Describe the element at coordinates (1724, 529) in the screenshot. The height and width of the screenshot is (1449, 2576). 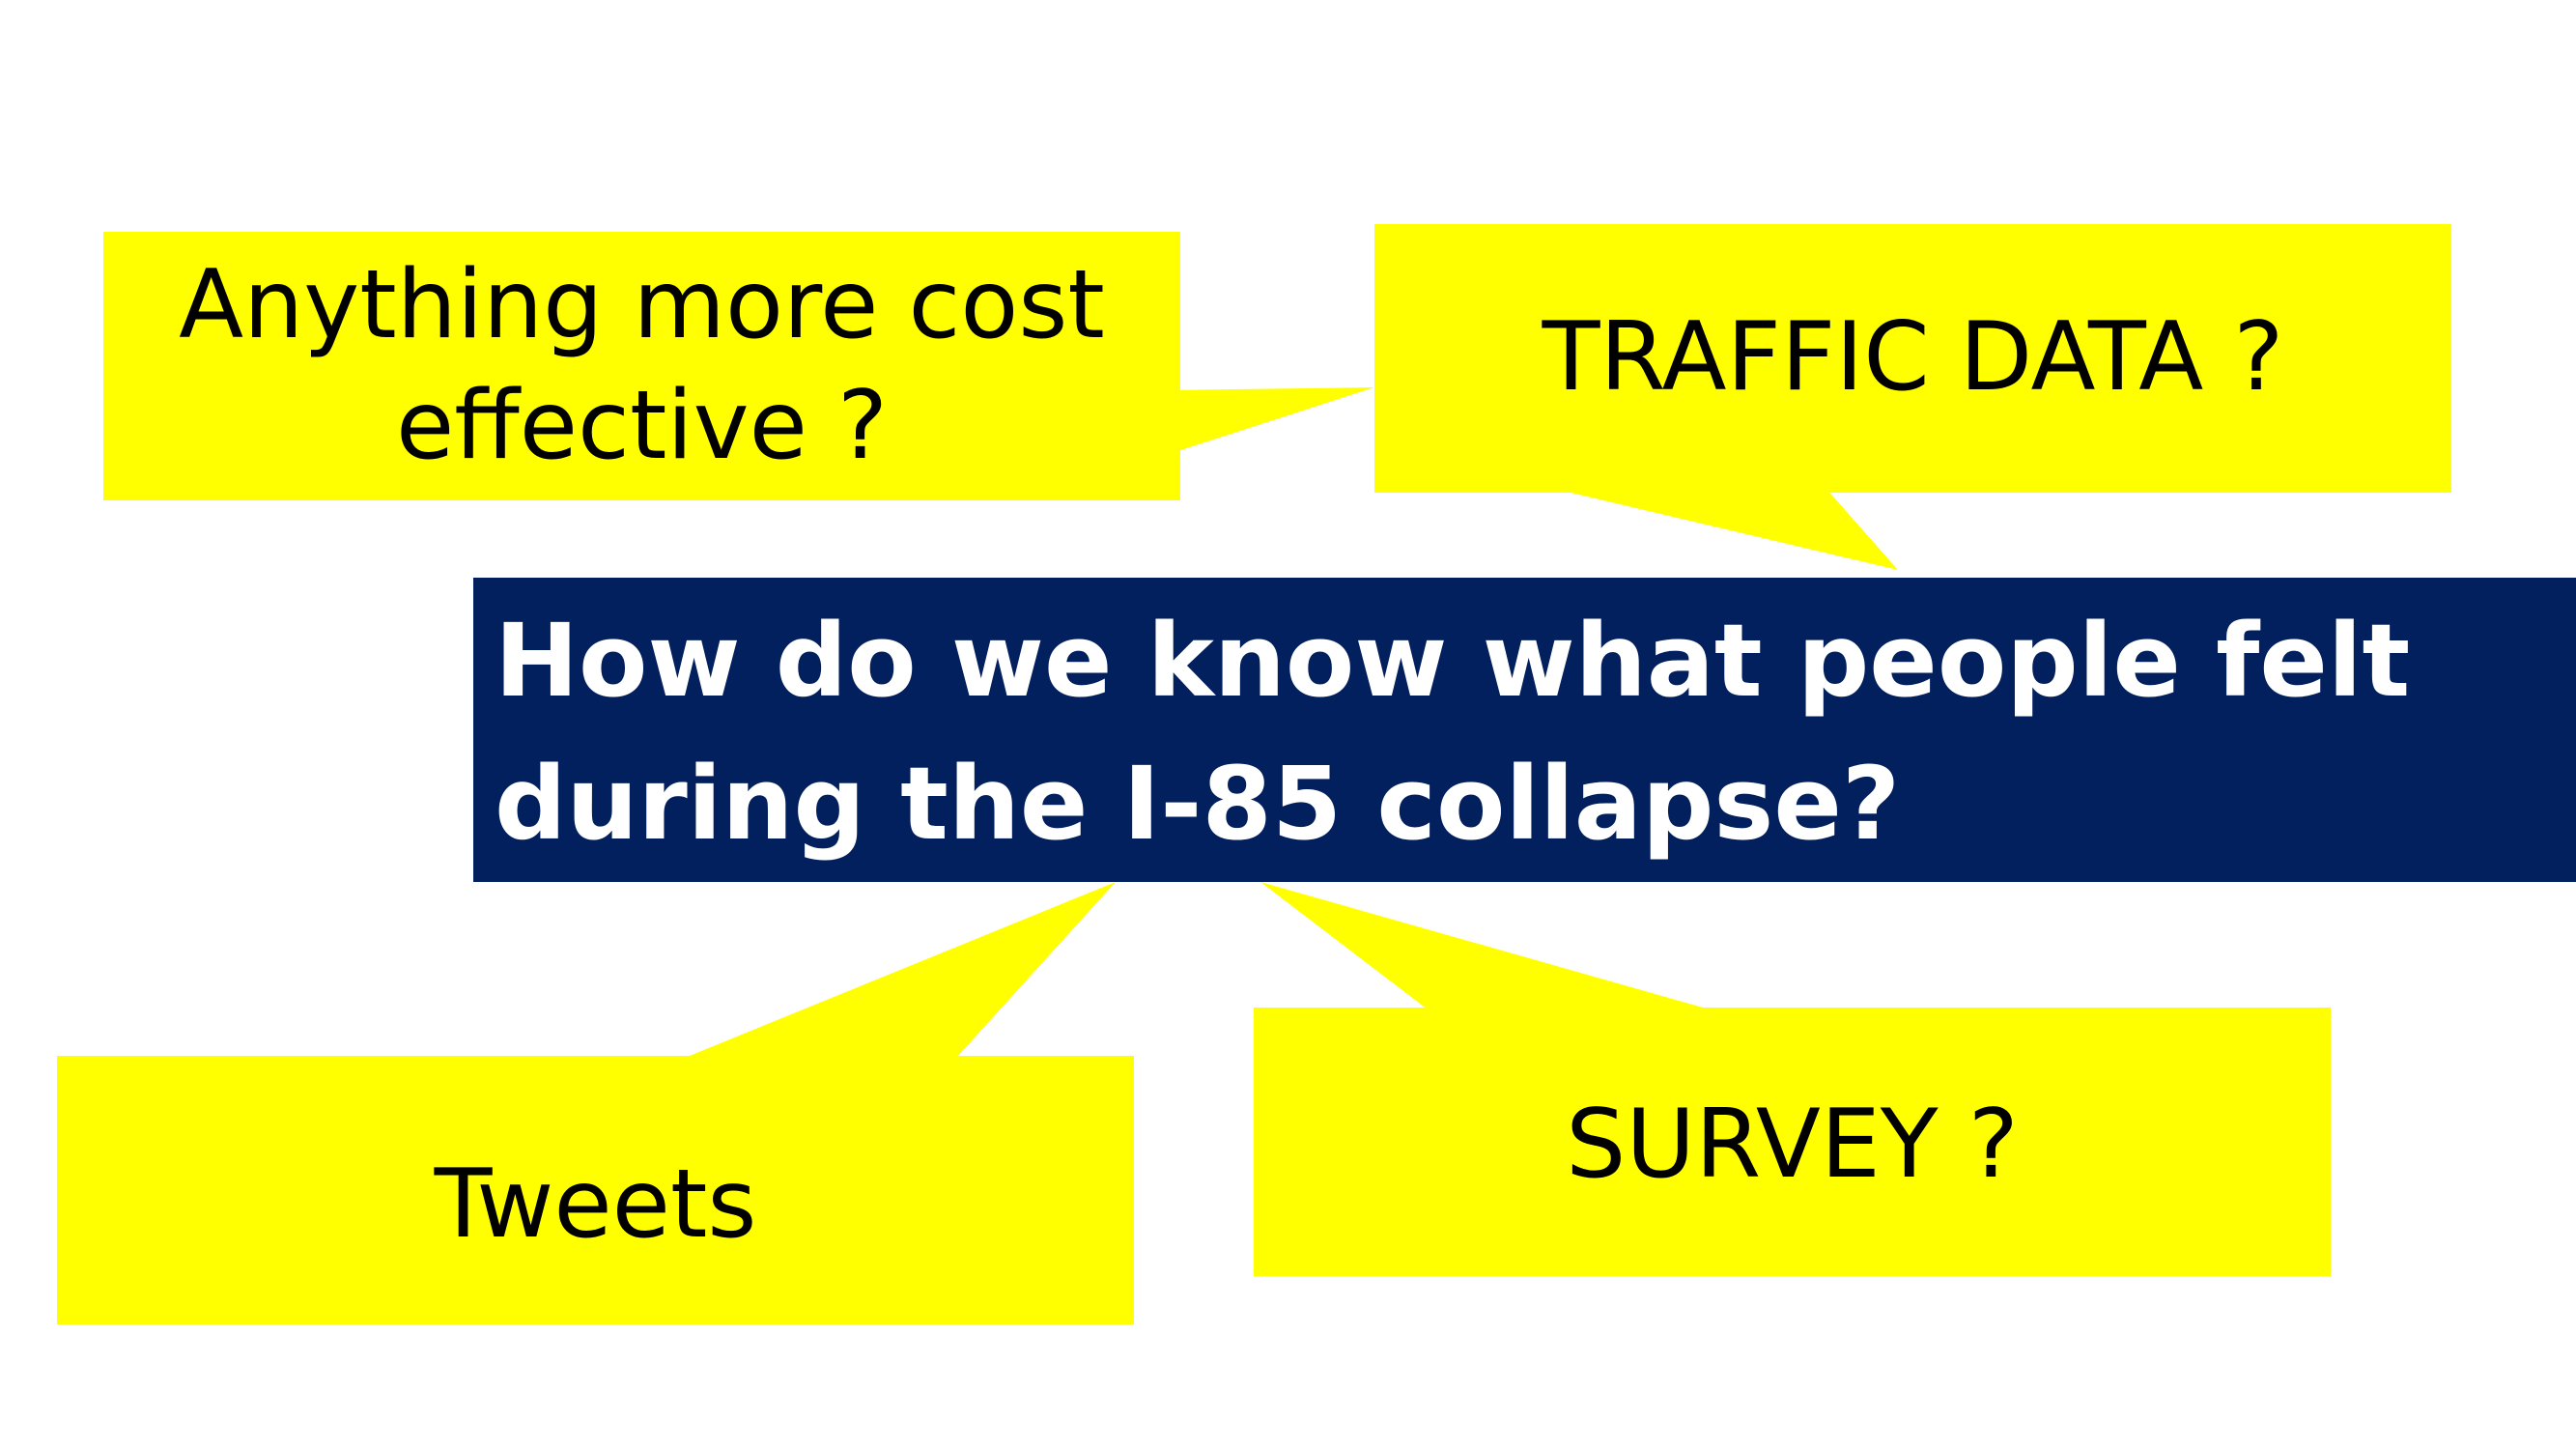
I see `traffic-callout-pointer` at that location.